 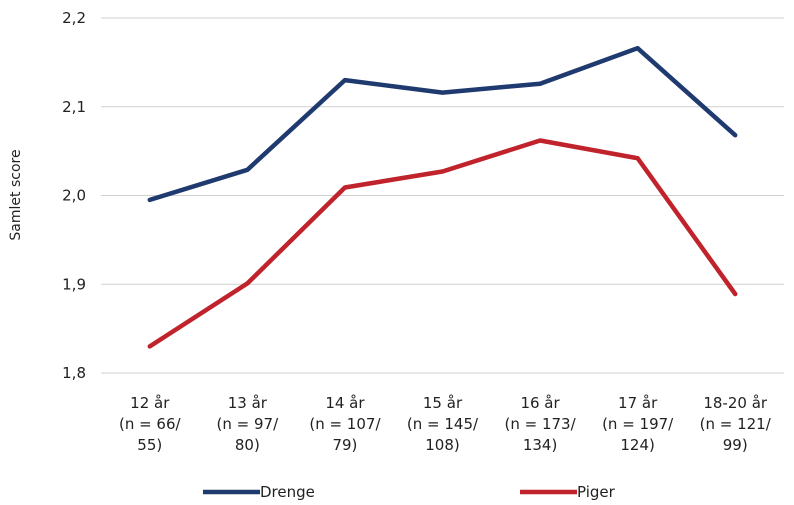 What do you see at coordinates (596, 492) in the screenshot?
I see `legend-label-piger: Piger` at bounding box center [596, 492].